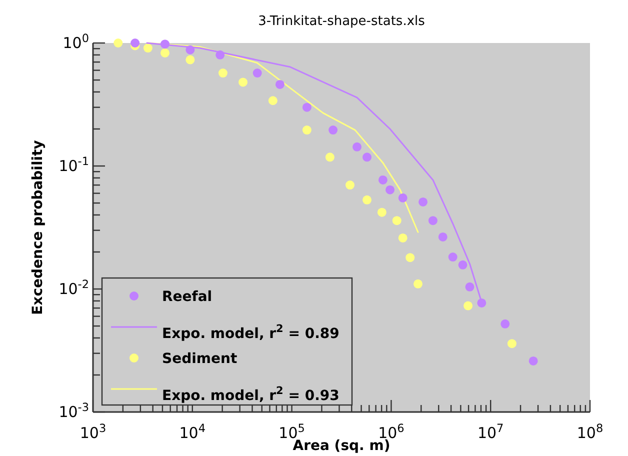 The image size is (628, 456). I want to click on x-tick-label: 10$^{7}$, so click(490, 432).